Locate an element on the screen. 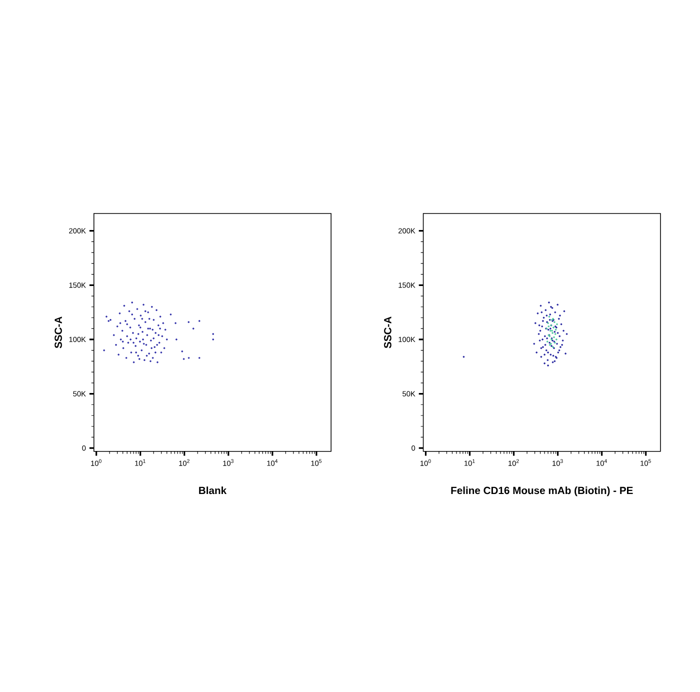 This screenshot has width=700, height=692. x-axis-title: Feline CD16 Mouse mAb (Biotin) - PE is located at coordinates (542, 491).